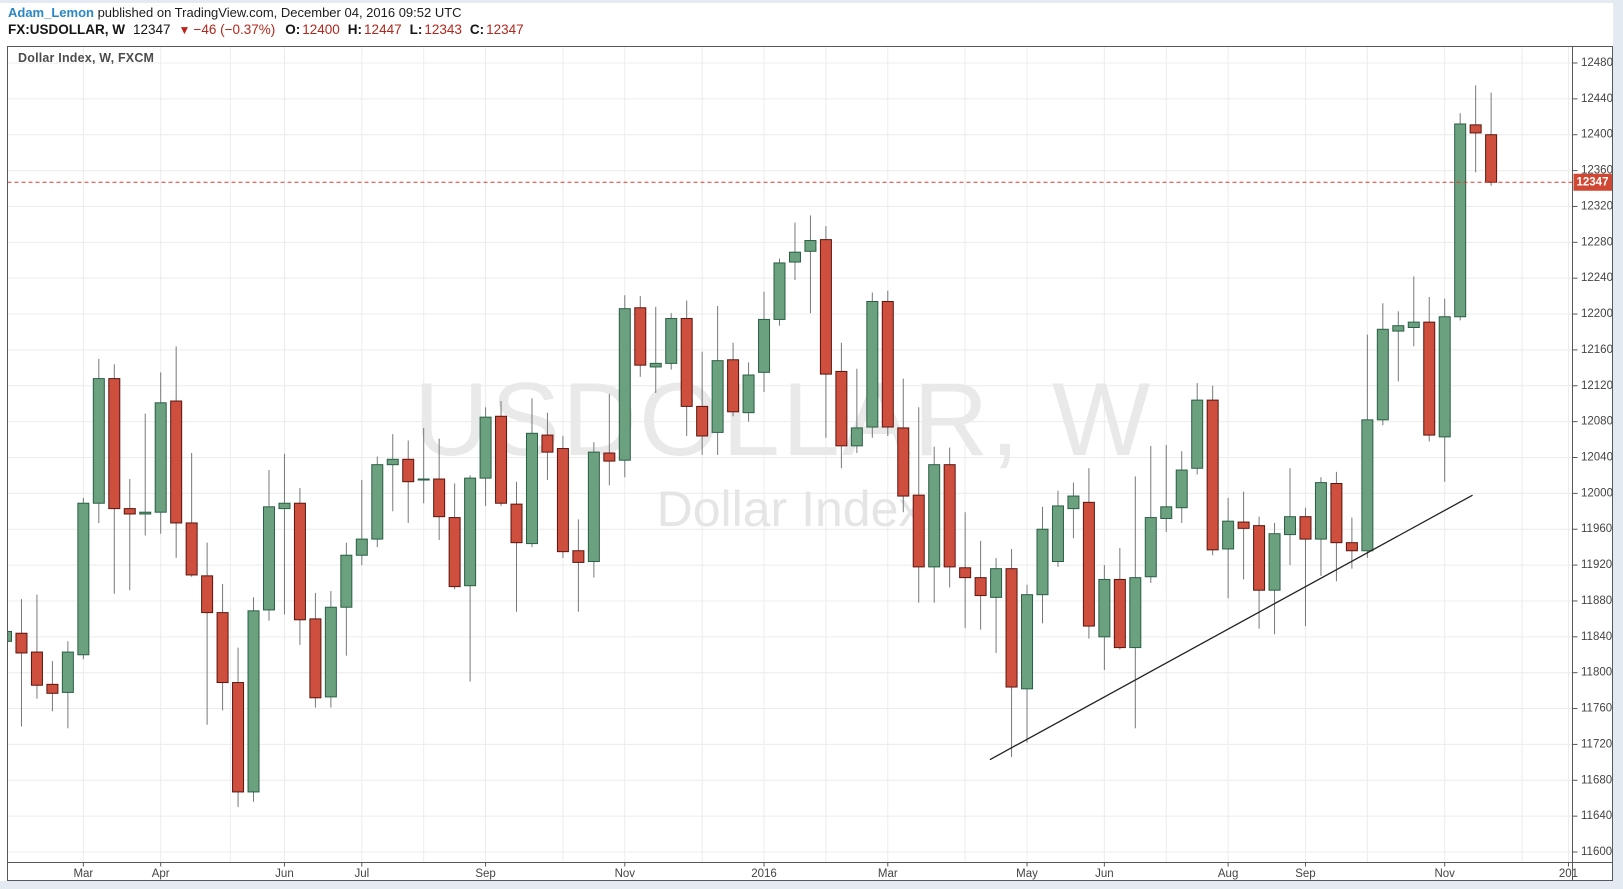  I want to click on time-tick-label: Apr, so click(161, 874).